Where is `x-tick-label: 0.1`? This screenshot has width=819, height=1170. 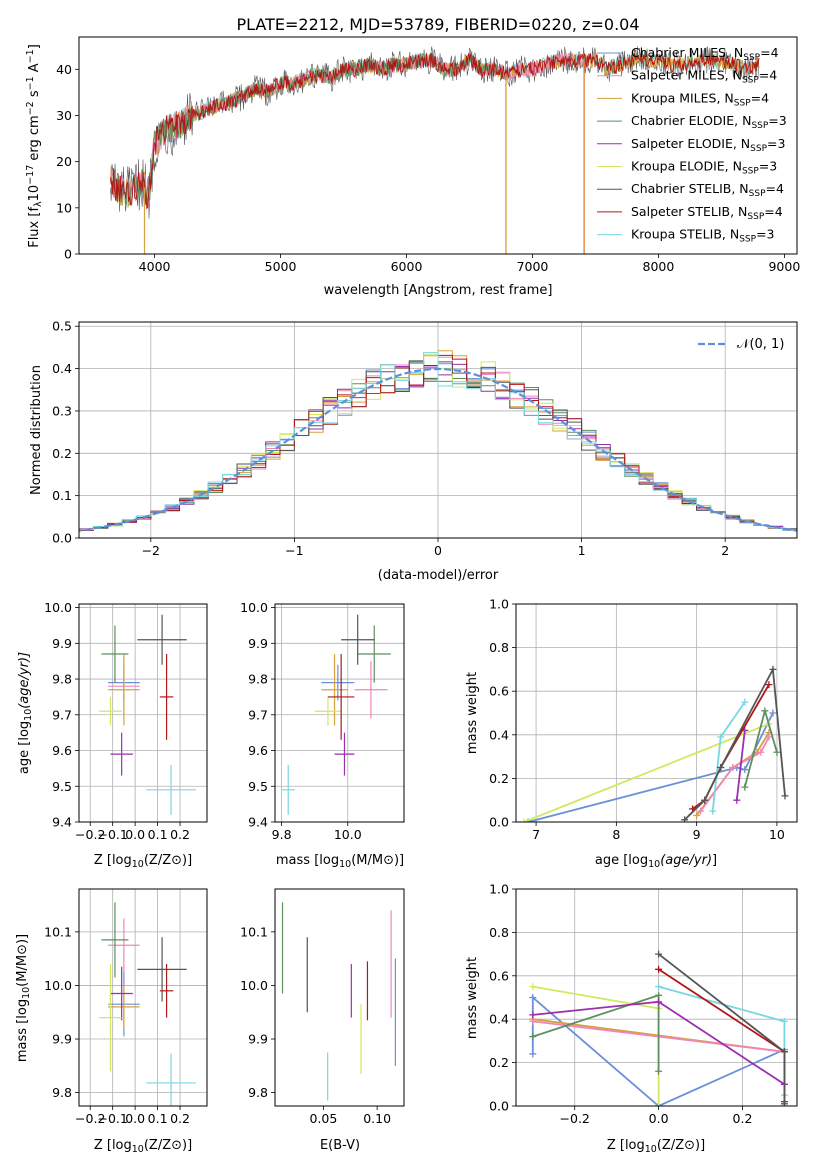
x-tick-label: 0.1 is located at coordinates (158, 1118).